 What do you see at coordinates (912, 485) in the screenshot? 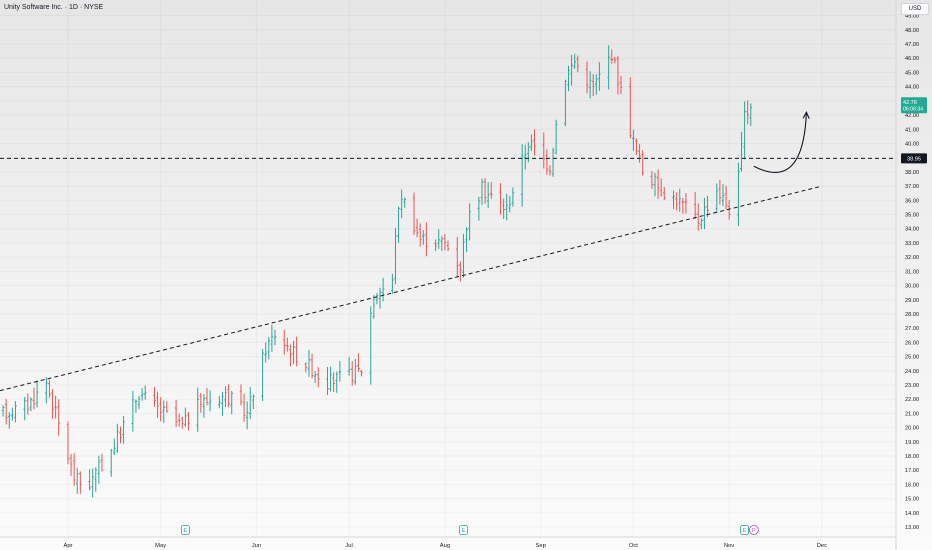
I see `price-tick-label: 16.00` at bounding box center [912, 485].